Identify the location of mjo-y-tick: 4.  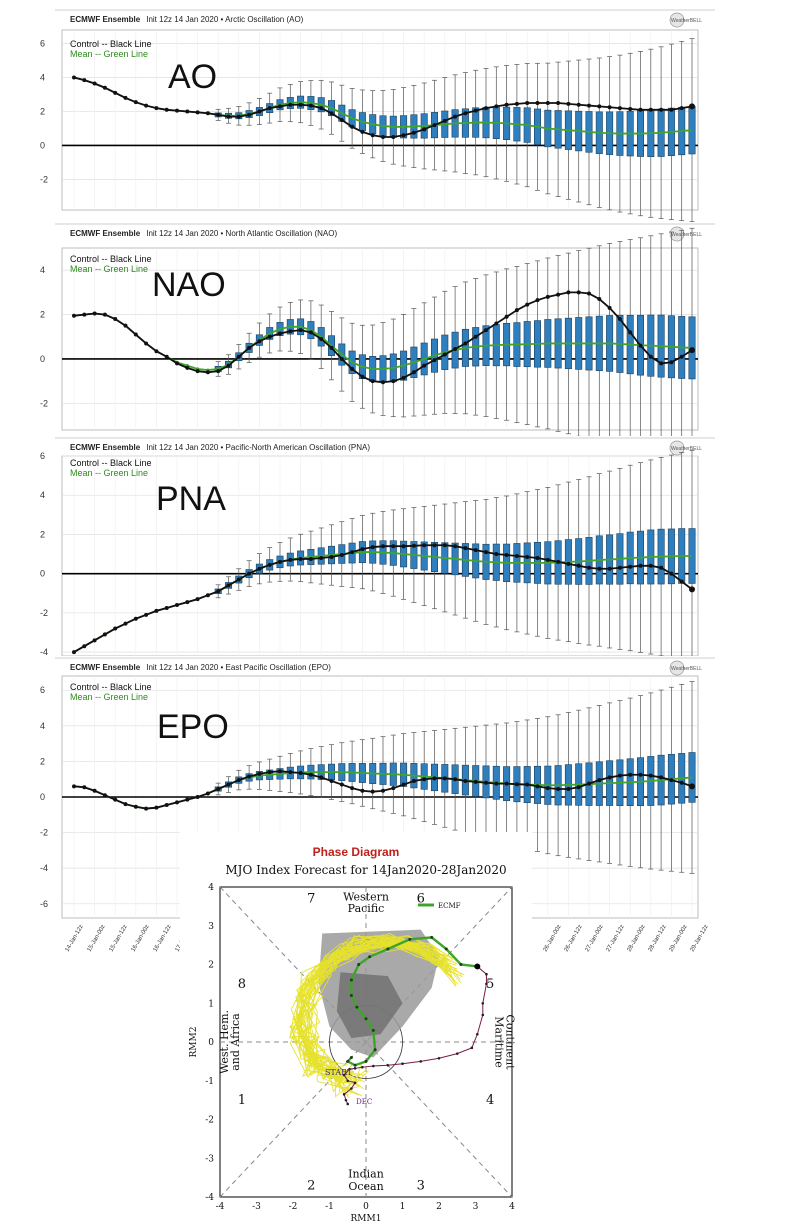
(211, 888).